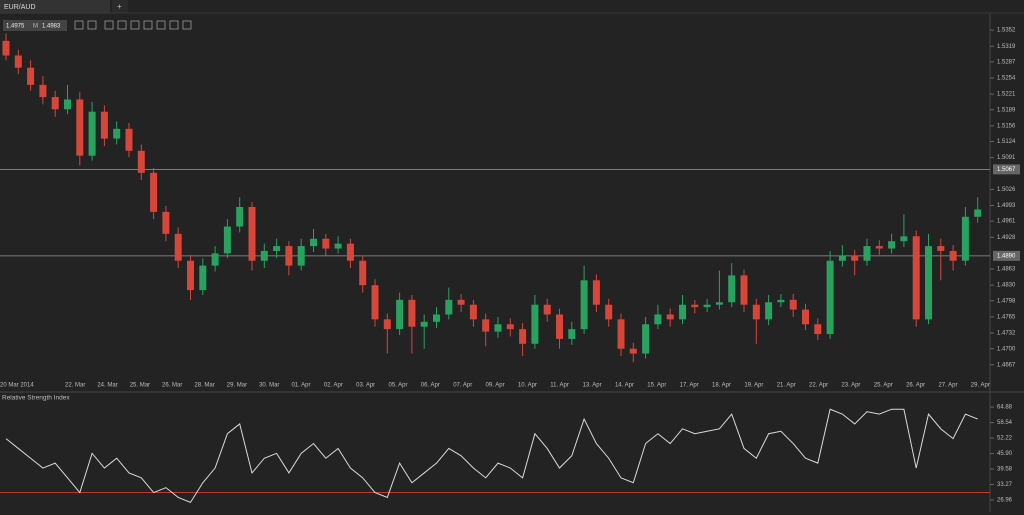 The image size is (1024, 515). What do you see at coordinates (1006, 190) in the screenshot?
I see `y-tick-label: 1.5026` at bounding box center [1006, 190].